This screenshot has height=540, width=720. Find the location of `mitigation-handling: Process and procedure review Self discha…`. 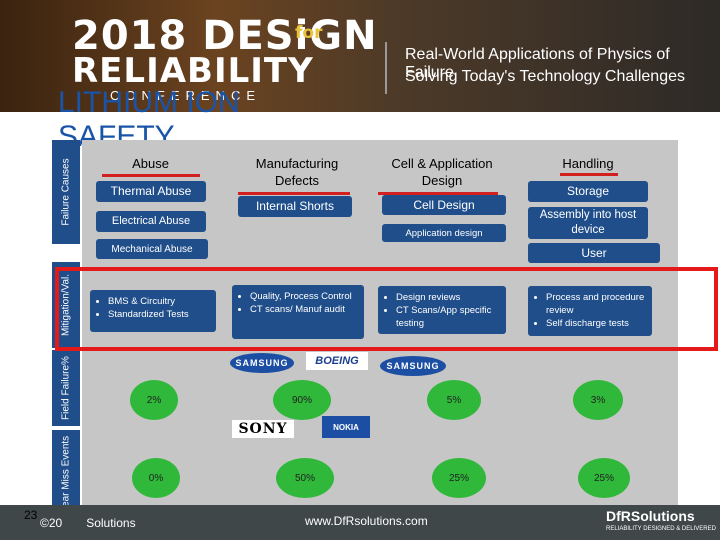

mitigation-handling: Process and procedure review Self discha… is located at coordinates (590, 311).